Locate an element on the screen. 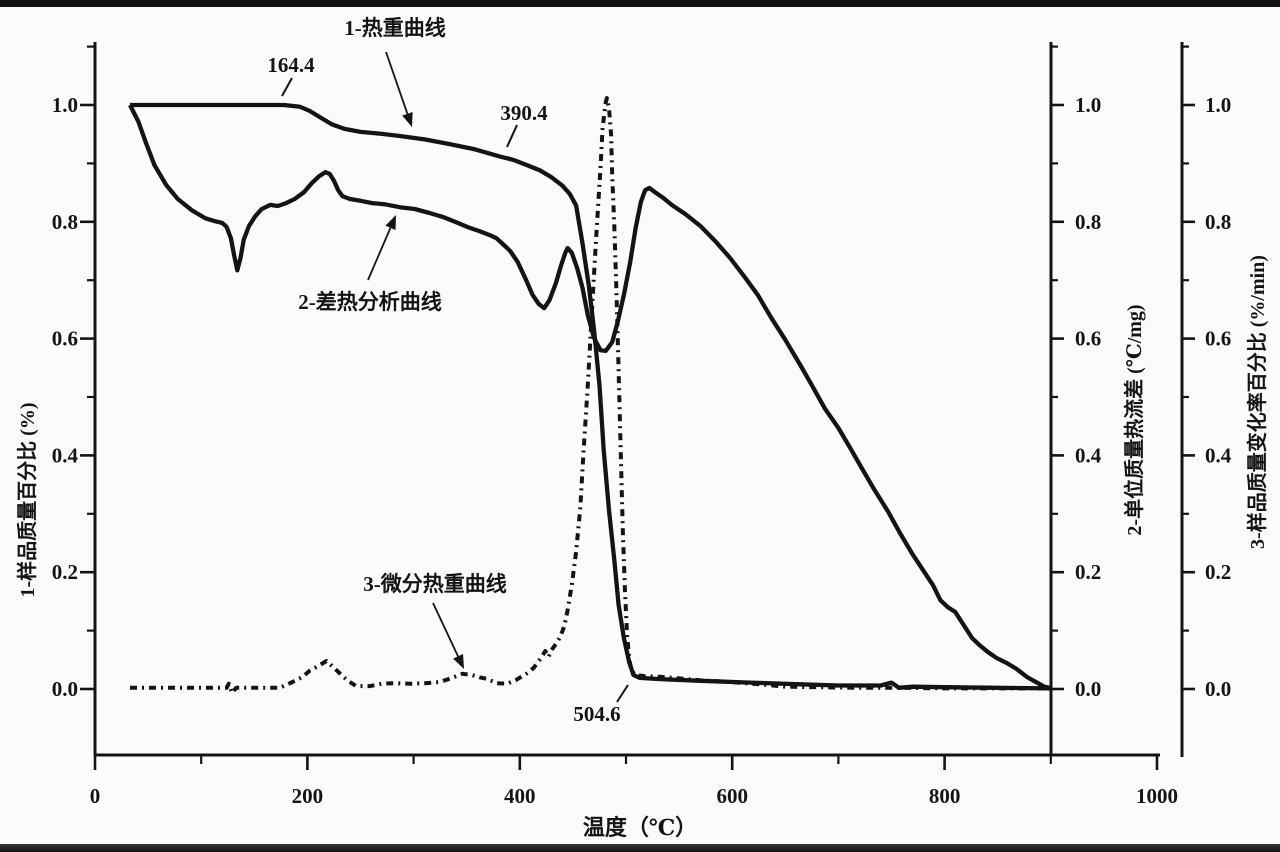 This screenshot has width=1280, height=852. y-axis-right-1-tick-label: 1.0 is located at coordinates (1088, 105).